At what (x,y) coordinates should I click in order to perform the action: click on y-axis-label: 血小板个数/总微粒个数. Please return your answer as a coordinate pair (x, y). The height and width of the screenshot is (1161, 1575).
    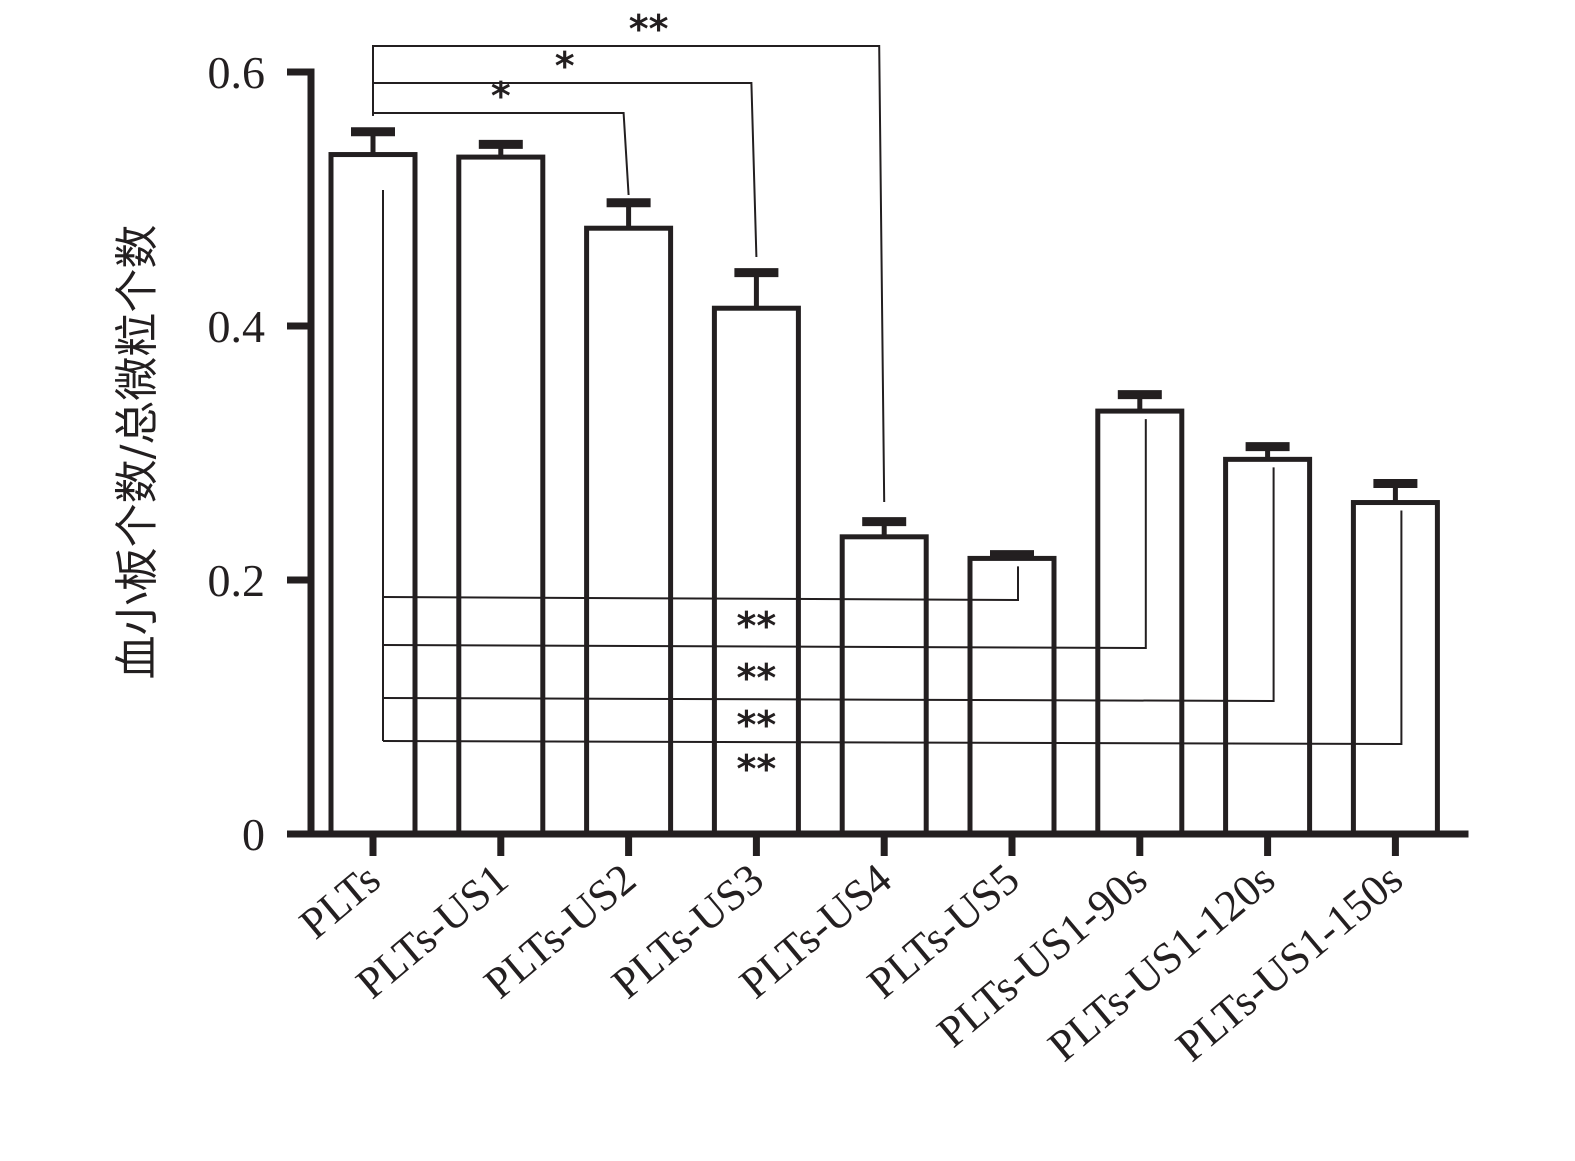
    Looking at the image, I should click on (137, 452).